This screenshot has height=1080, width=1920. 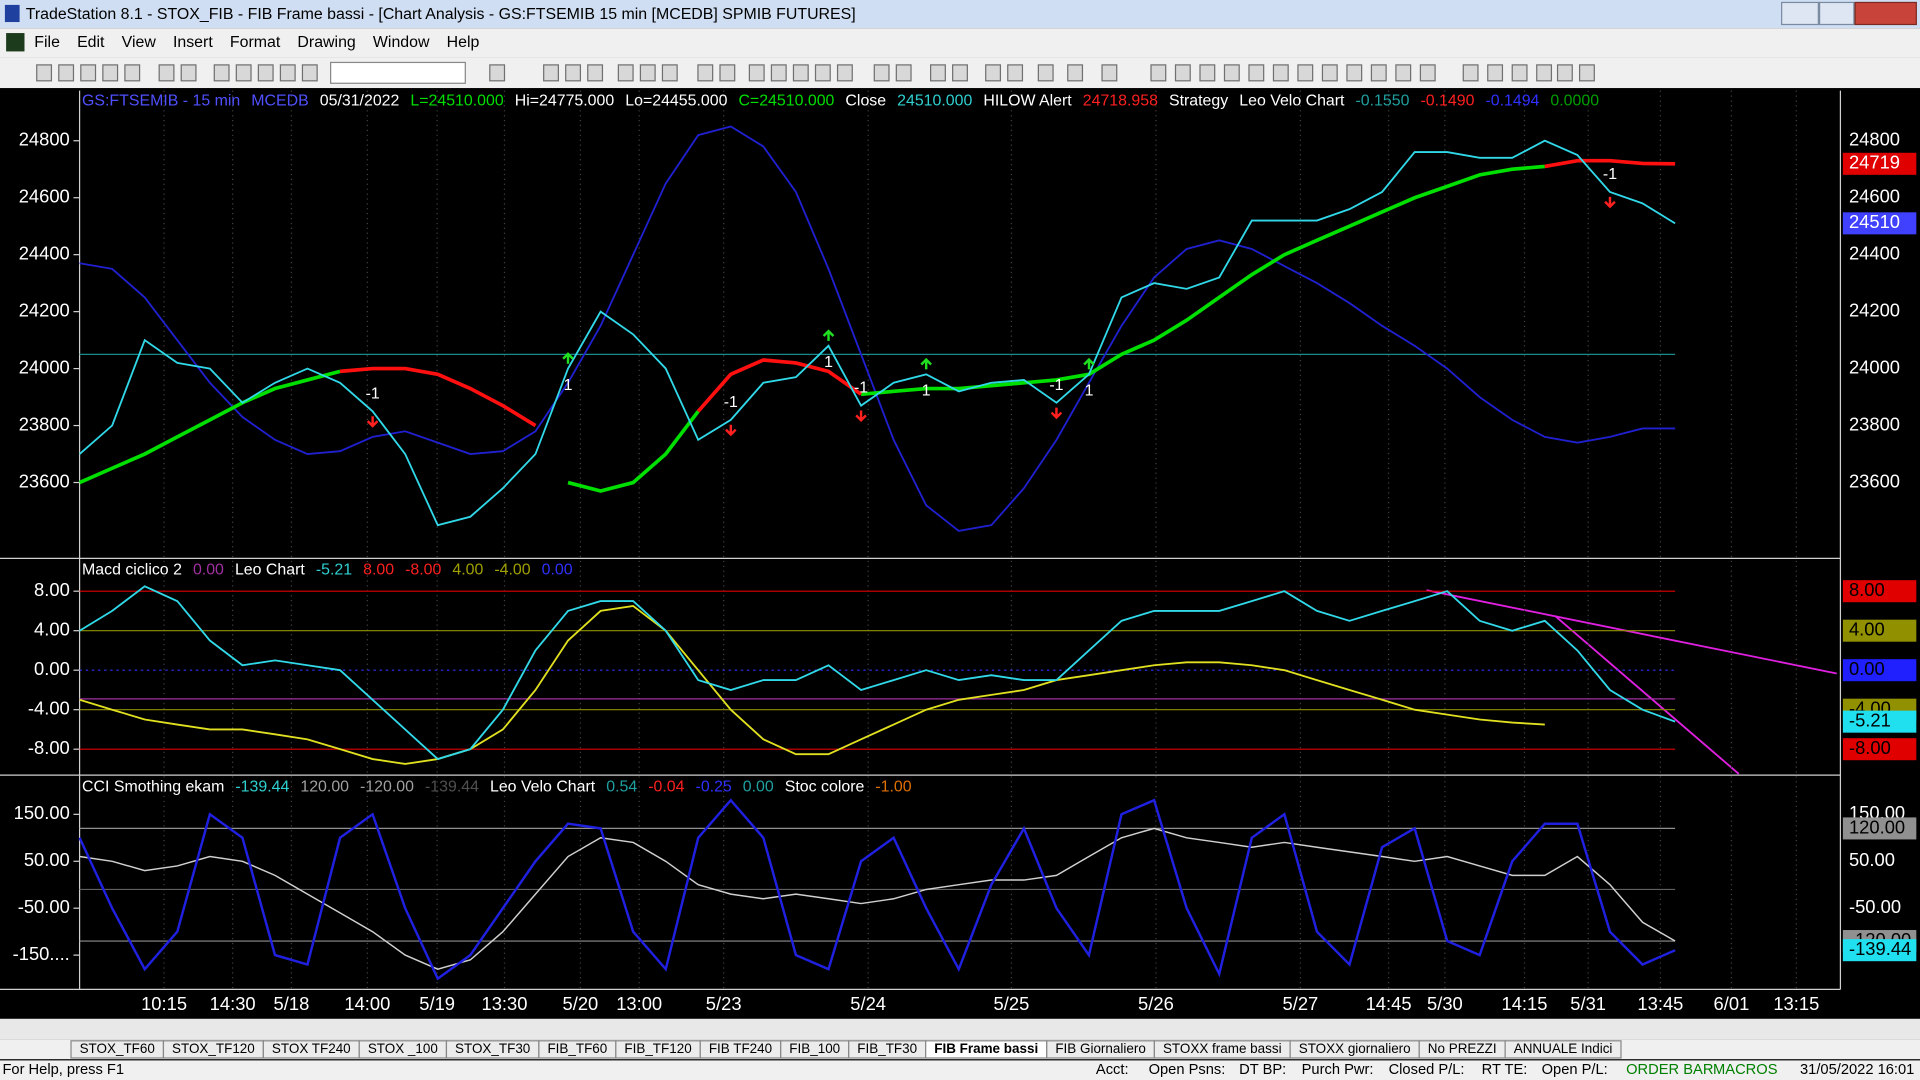 I want to click on tab-label: FIB TF240, so click(x=740, y=1048).